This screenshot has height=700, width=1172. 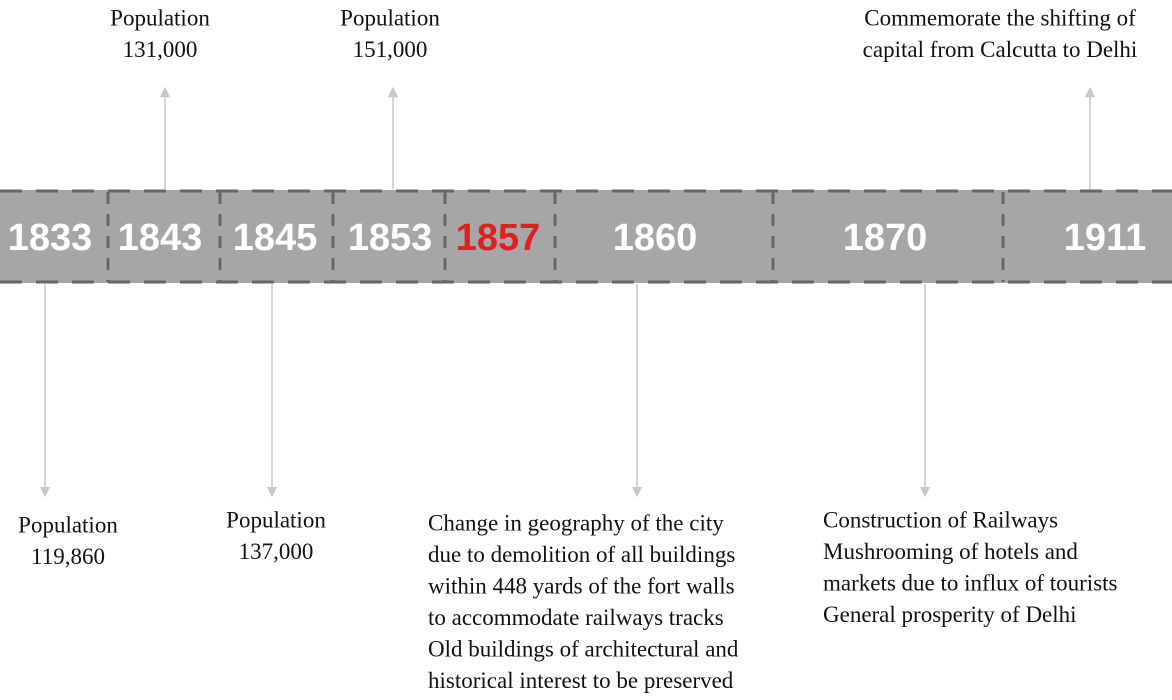 What do you see at coordinates (576, 522) in the screenshot?
I see `note: Change in geography of the city` at bounding box center [576, 522].